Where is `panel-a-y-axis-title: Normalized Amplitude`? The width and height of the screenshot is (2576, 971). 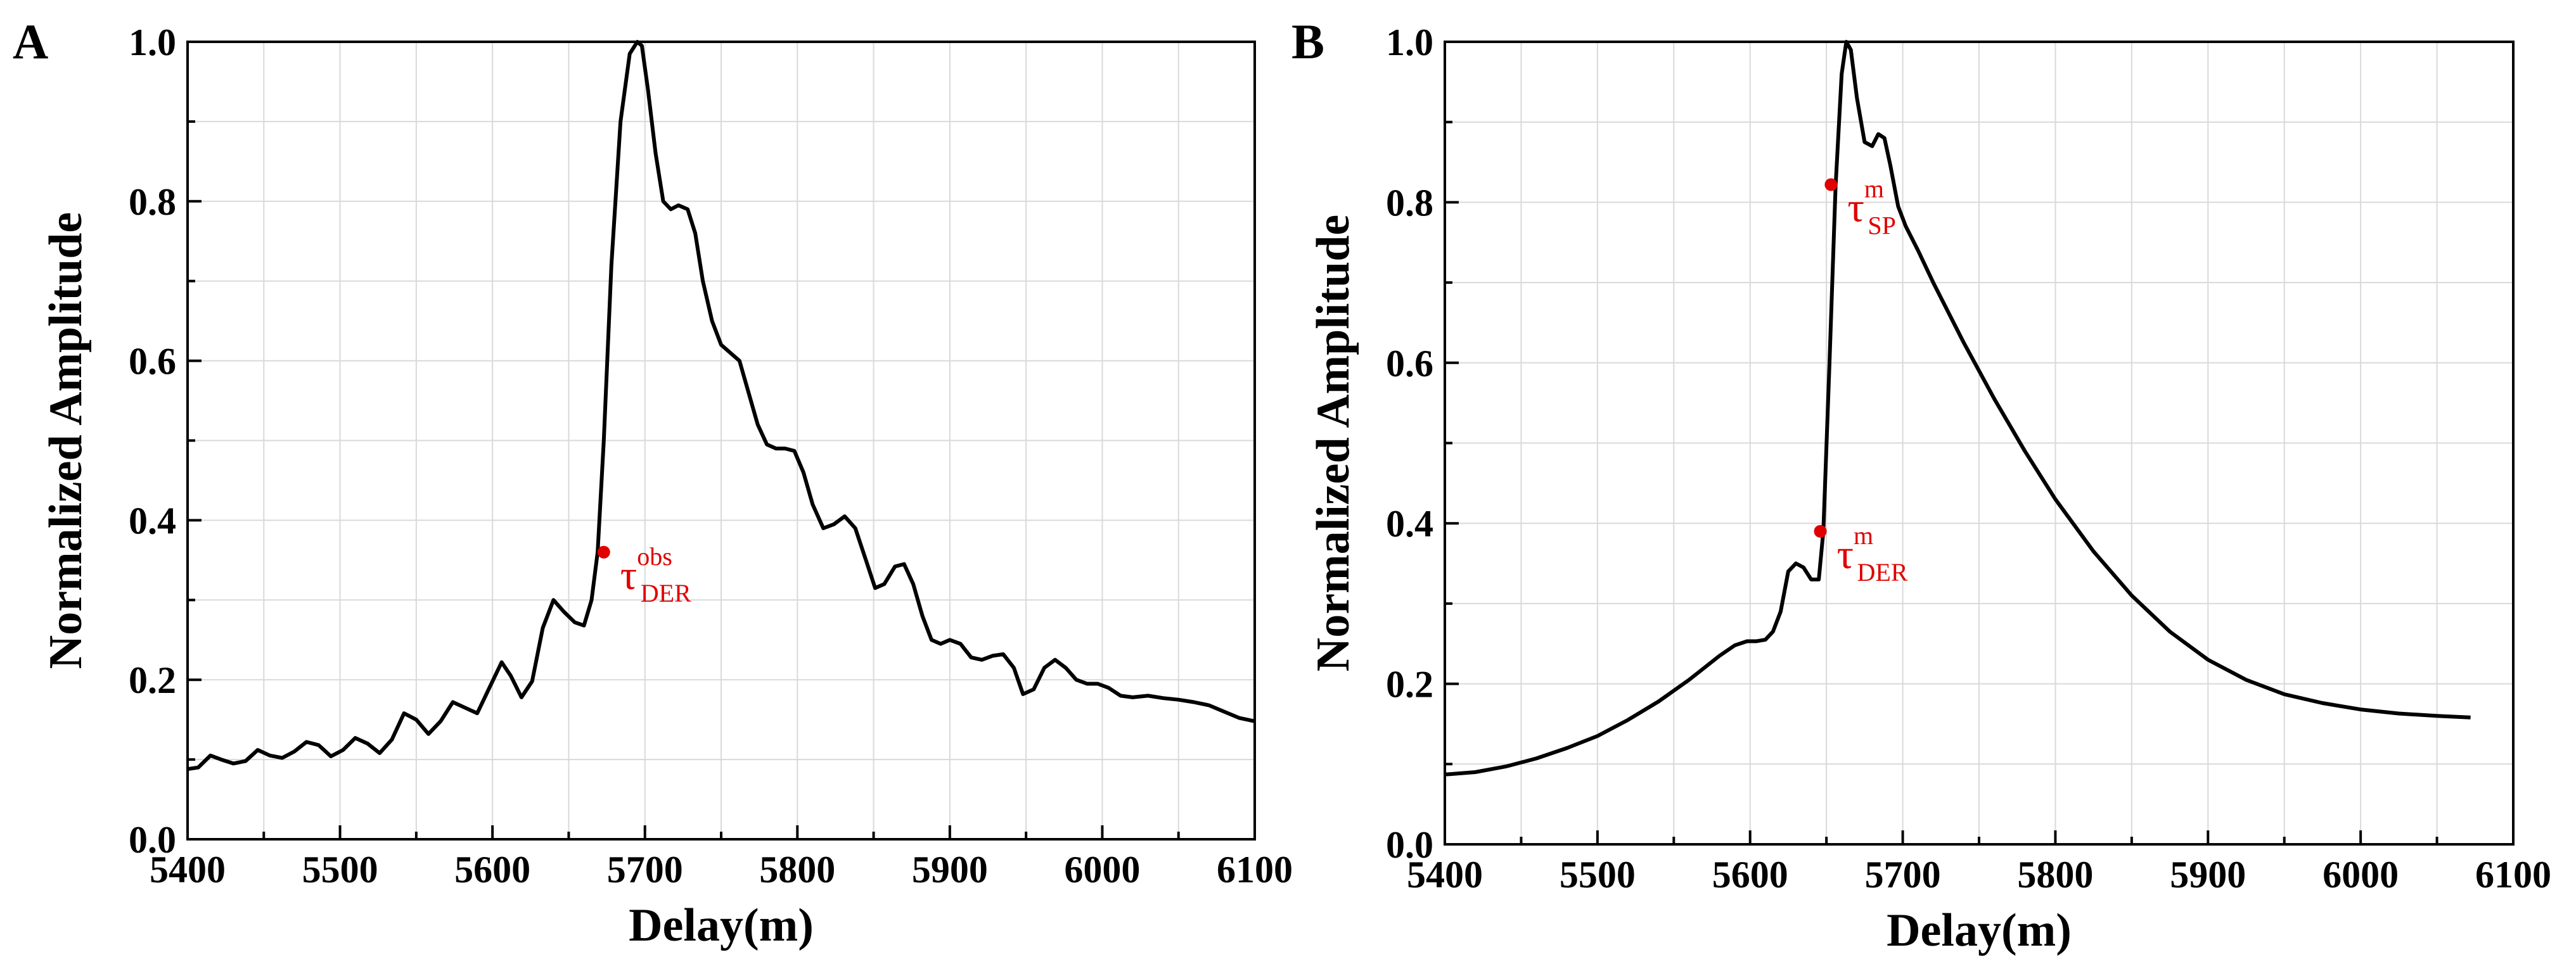
panel-a-y-axis-title: Normalized Amplitude is located at coordinates (66, 440).